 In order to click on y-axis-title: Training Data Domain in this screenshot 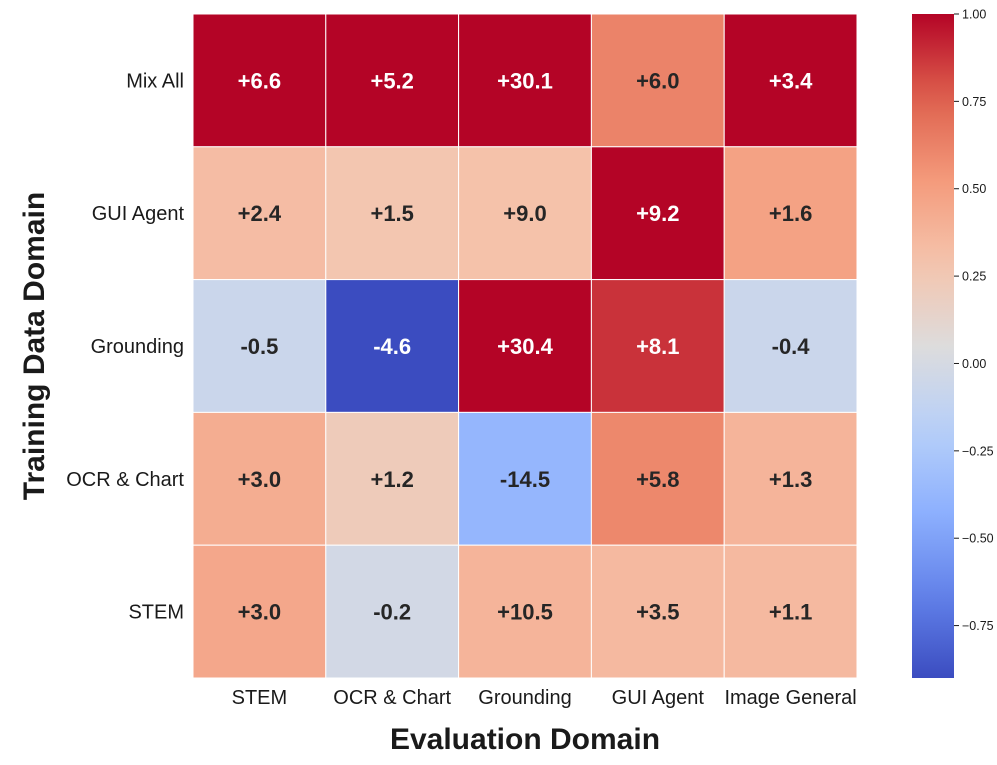, I will do `click(34, 346)`.